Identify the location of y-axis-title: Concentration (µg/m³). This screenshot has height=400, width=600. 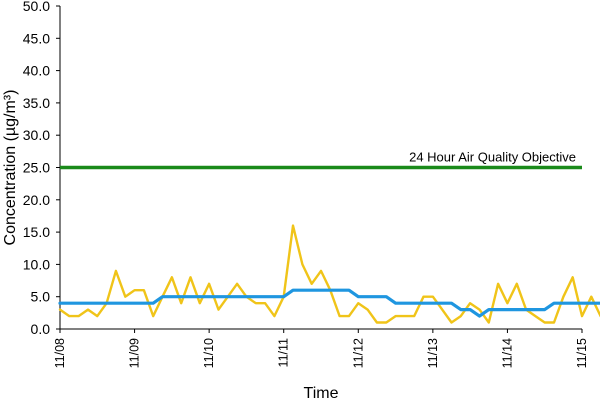
(10, 168).